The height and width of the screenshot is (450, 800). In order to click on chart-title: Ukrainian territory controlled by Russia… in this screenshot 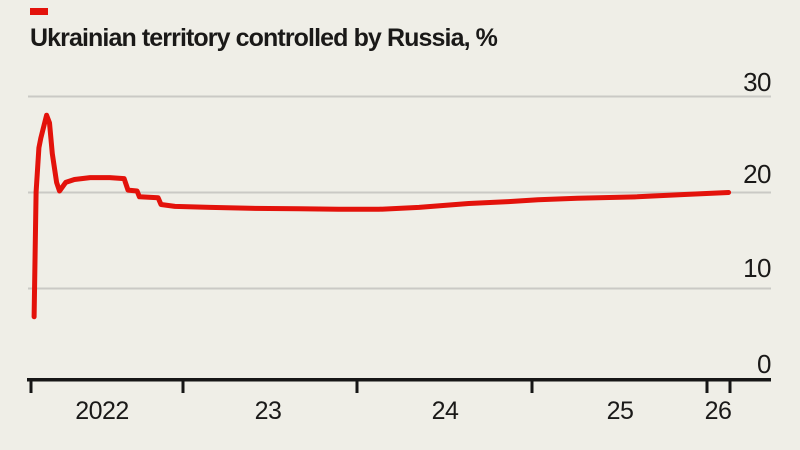, I will do `click(264, 38)`.